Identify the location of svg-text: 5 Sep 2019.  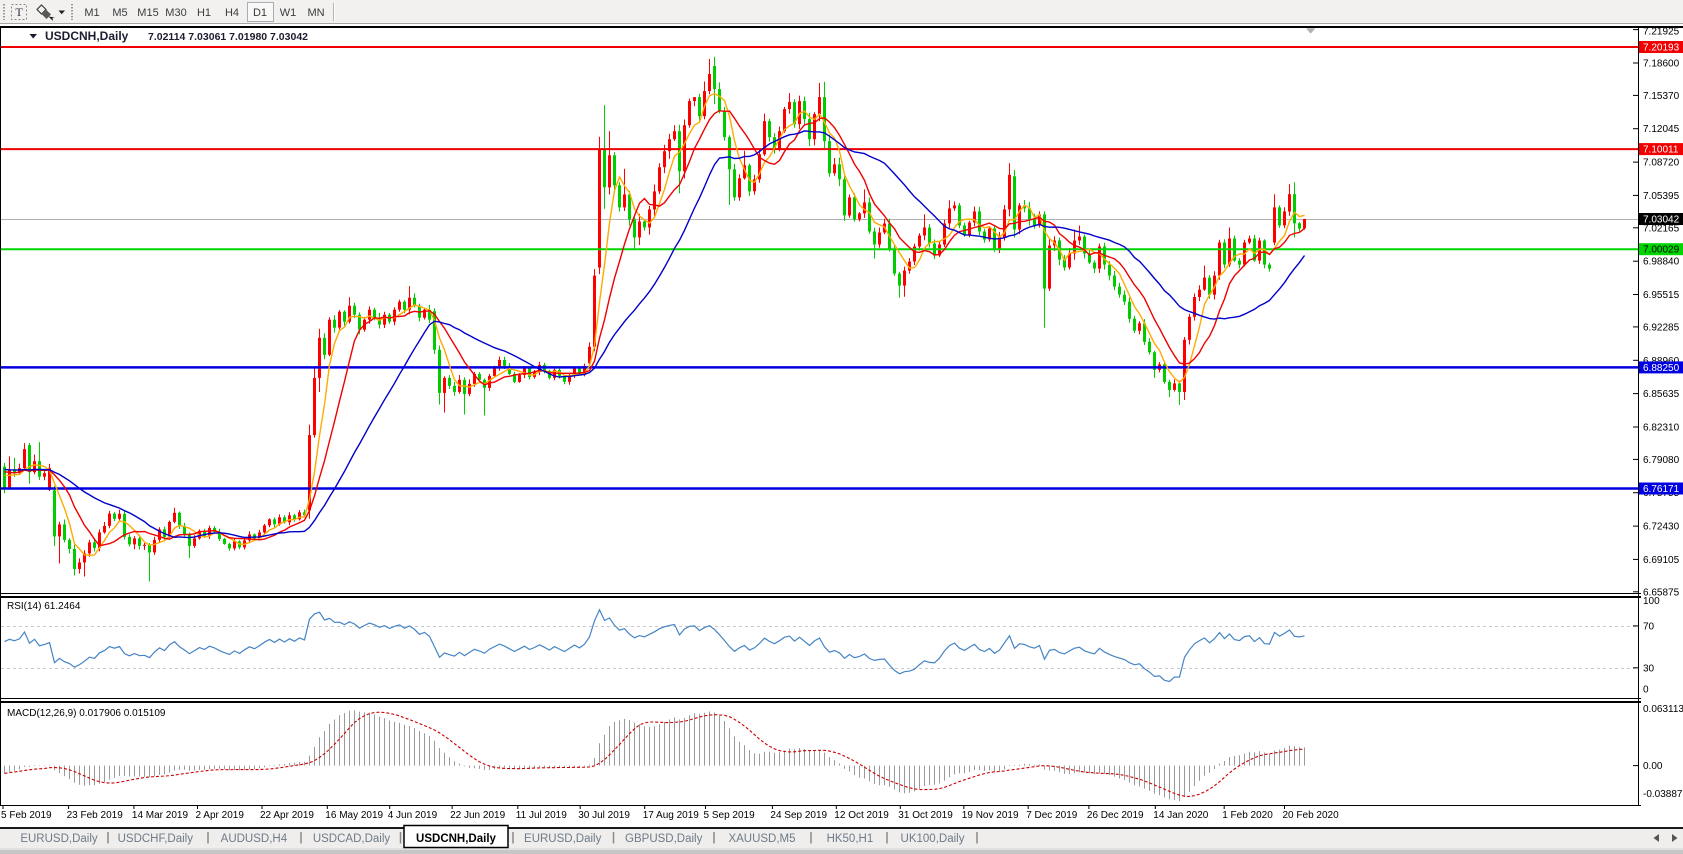
(730, 815).